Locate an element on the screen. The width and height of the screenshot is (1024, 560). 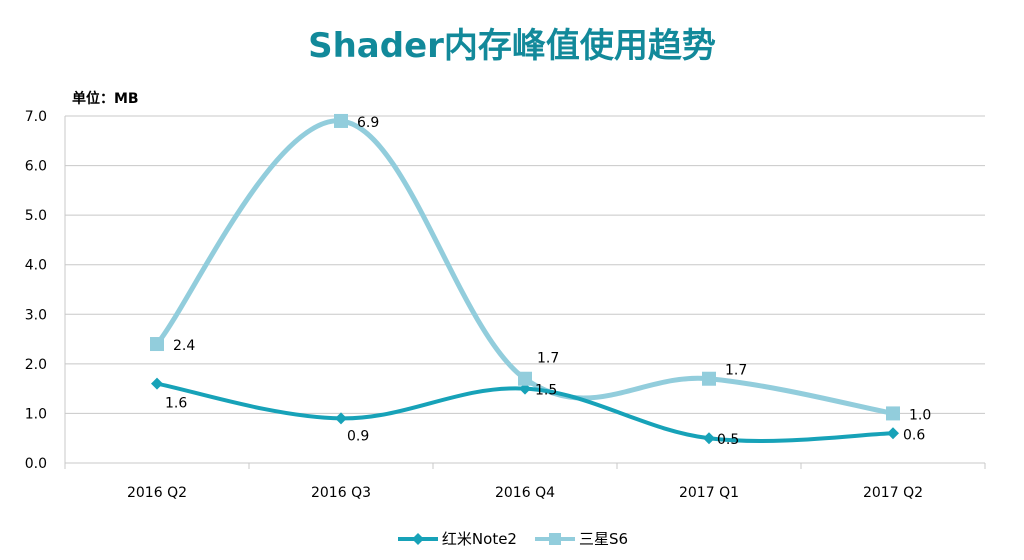
y-tick-label: 5.0 is located at coordinates (36, 216).